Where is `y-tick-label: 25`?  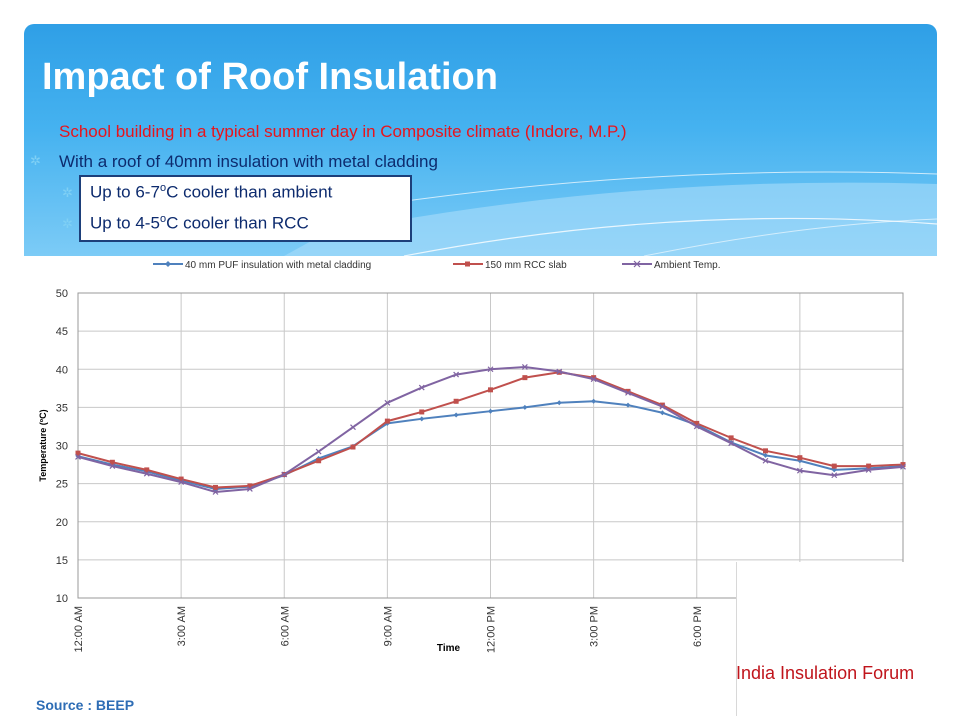
y-tick-label: 25 is located at coordinates (62, 485).